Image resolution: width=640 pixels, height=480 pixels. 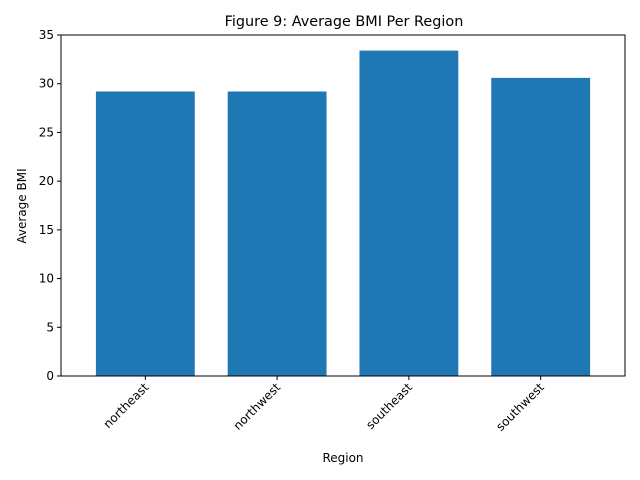 What do you see at coordinates (50, 327) in the screenshot?
I see `y-tick-label: 5` at bounding box center [50, 327].